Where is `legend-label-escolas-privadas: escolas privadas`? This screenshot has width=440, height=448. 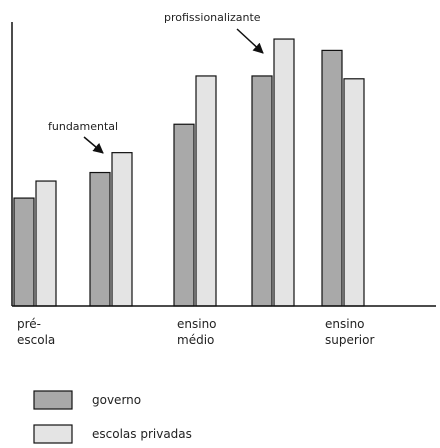
legend-label-escolas-privadas: escolas privadas is located at coordinates (142, 434).